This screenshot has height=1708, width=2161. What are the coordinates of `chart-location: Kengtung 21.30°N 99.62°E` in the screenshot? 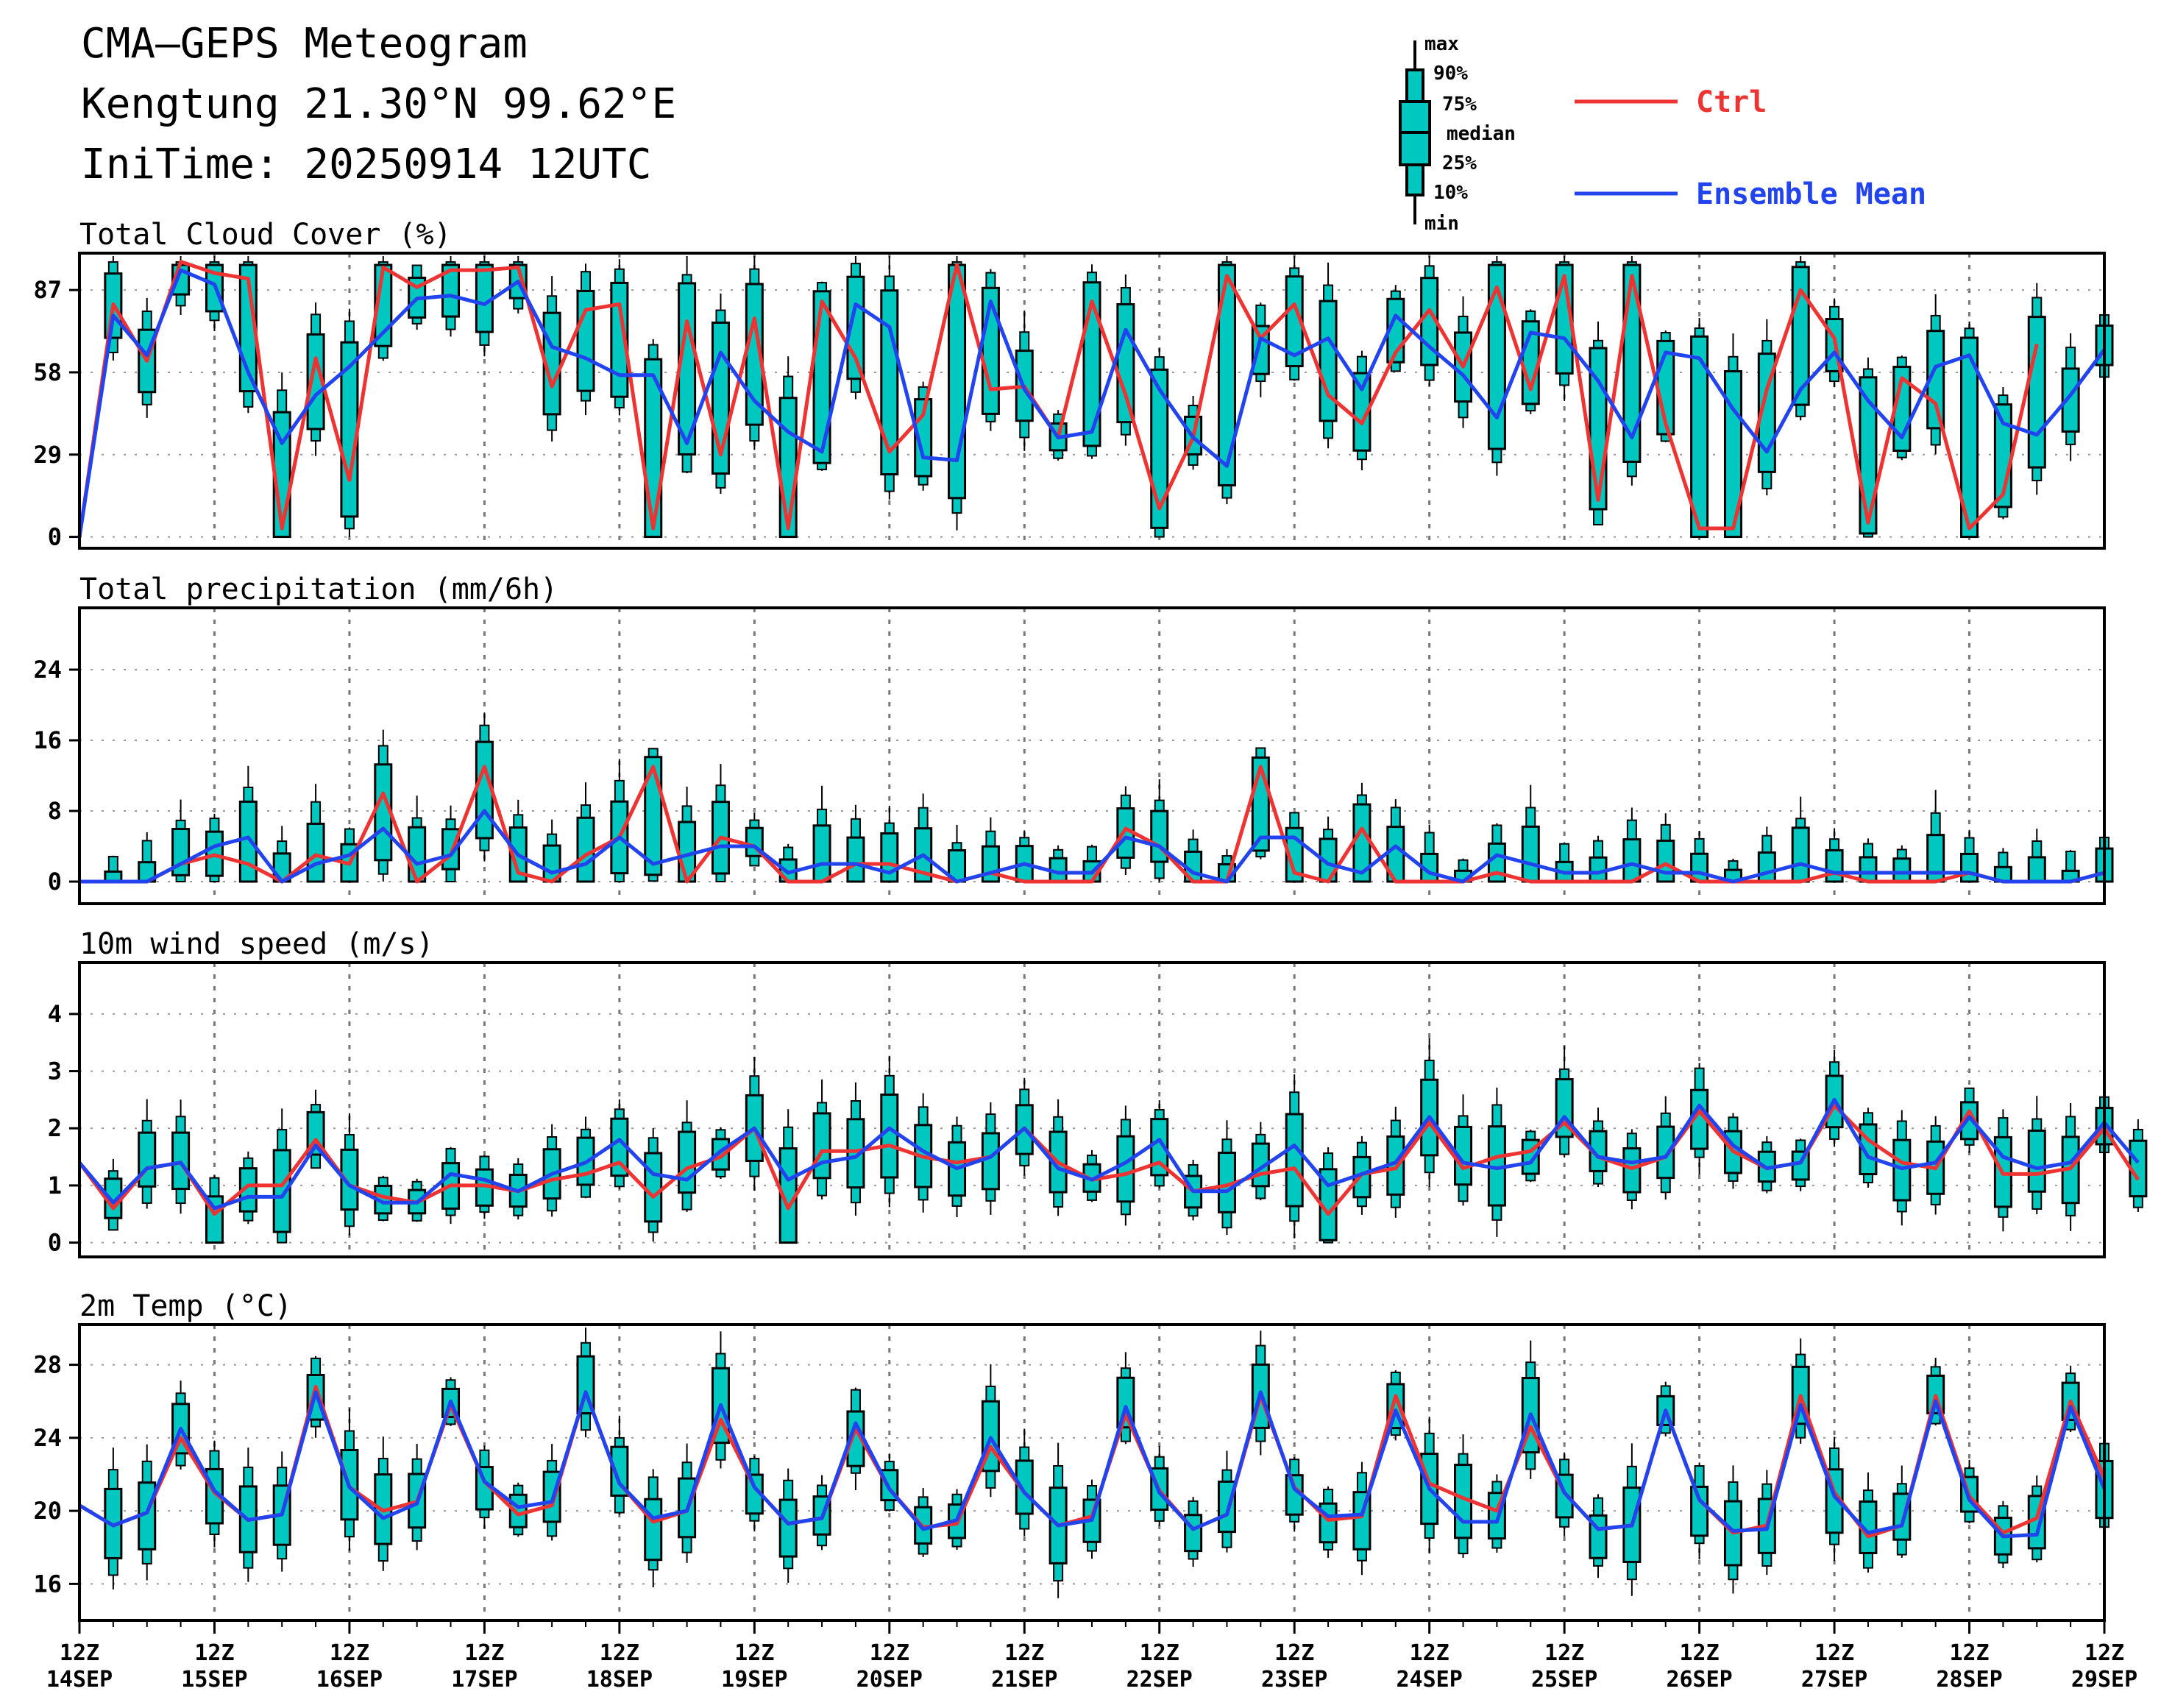 It's located at (378, 104).